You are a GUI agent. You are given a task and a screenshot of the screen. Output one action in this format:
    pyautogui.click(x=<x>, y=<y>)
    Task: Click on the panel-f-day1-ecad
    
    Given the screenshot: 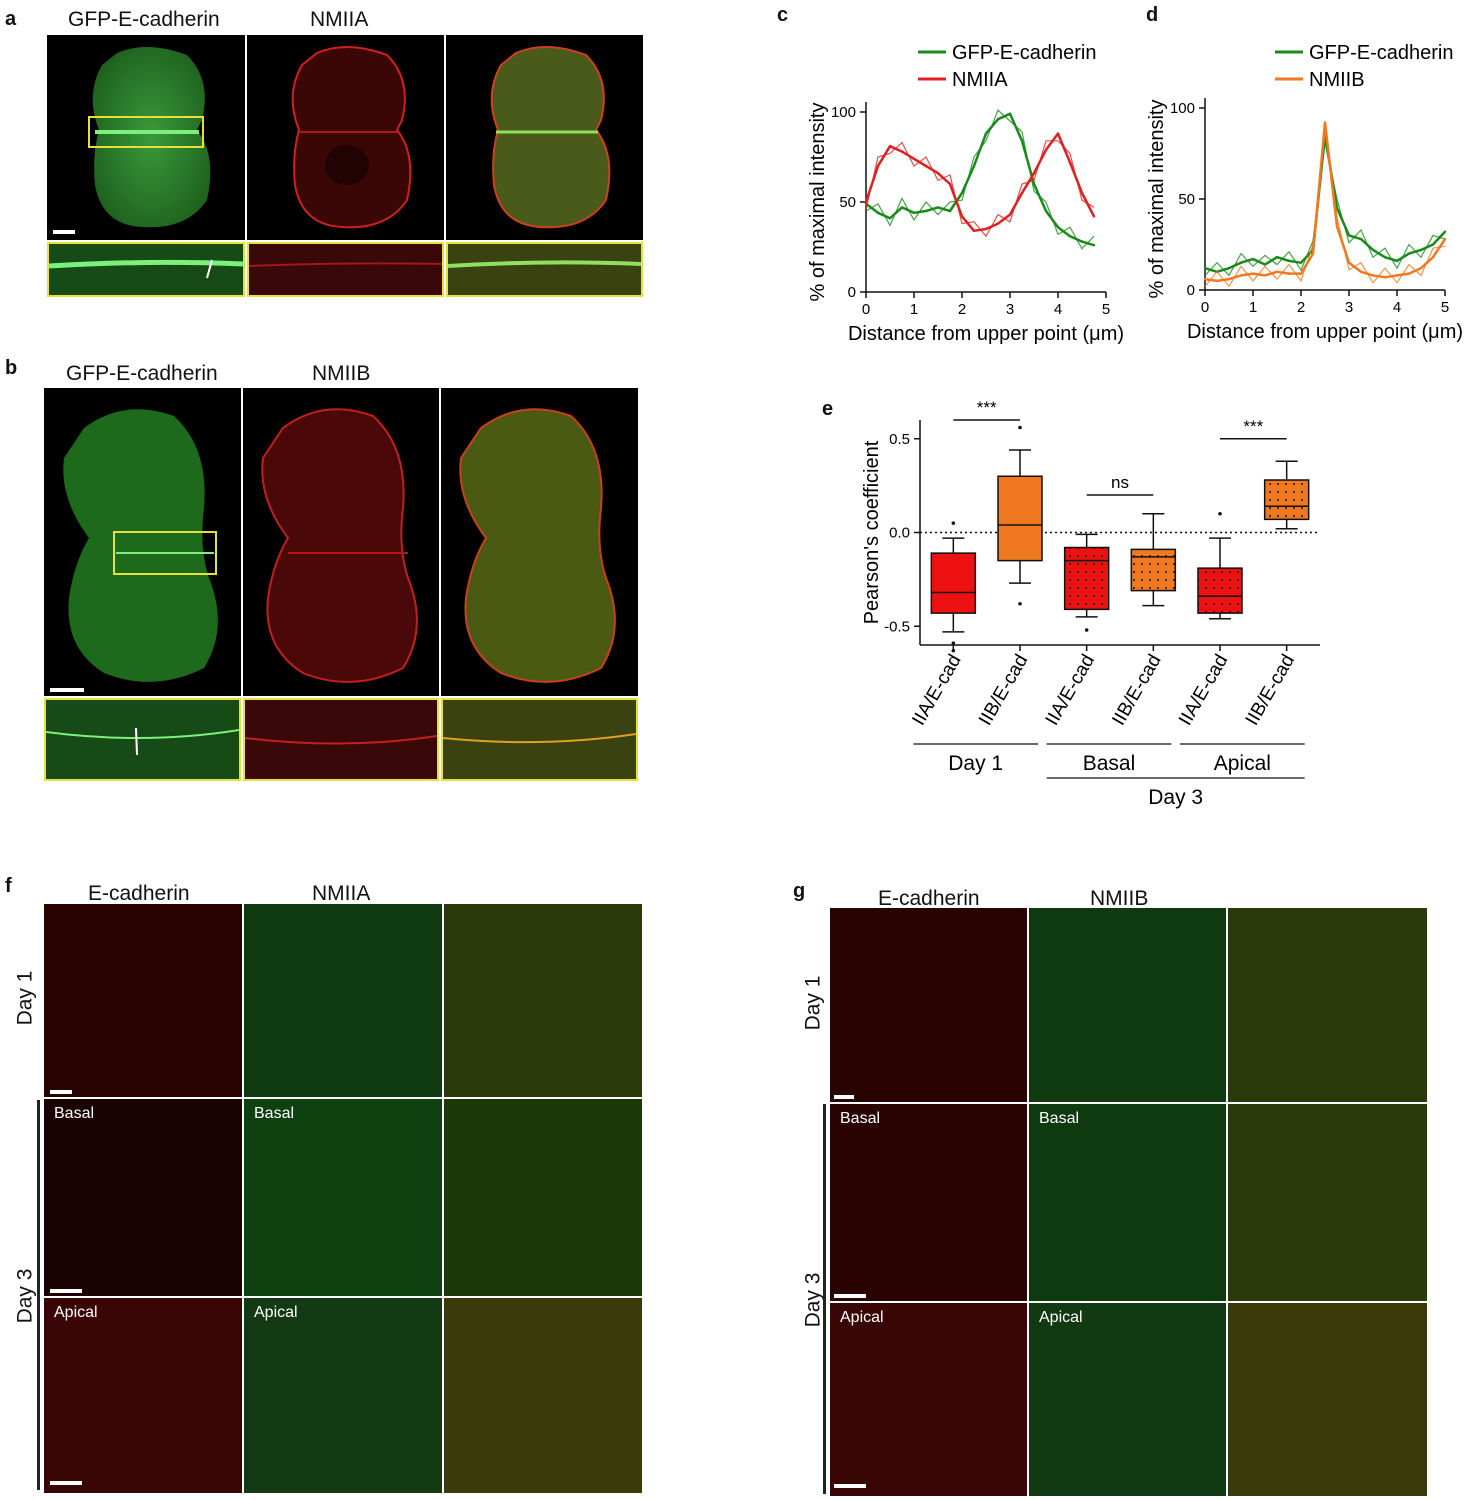 What is the action you would take?
    pyautogui.click(x=143, y=1000)
    